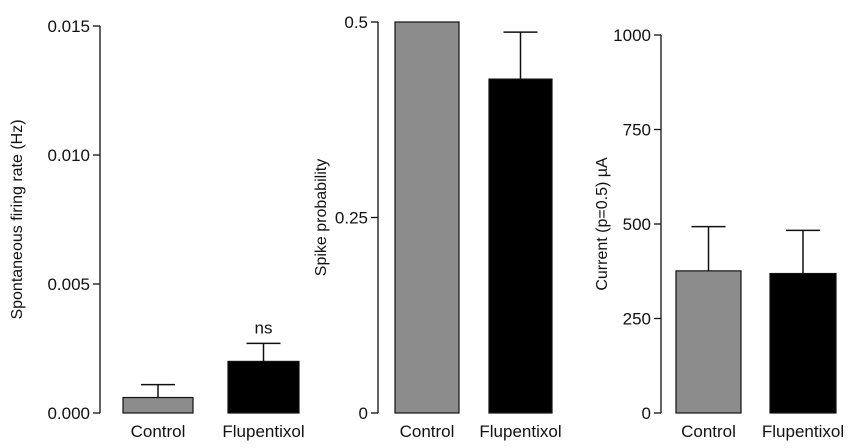 This screenshot has height=448, width=860. What do you see at coordinates (68, 26) in the screenshot?
I see `chart-1-y-tick-label: 0.015` at bounding box center [68, 26].